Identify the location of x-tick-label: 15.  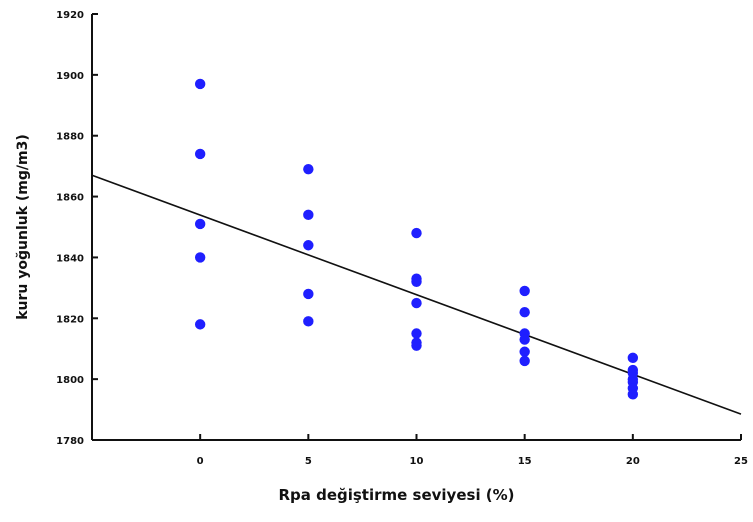
(525, 461).